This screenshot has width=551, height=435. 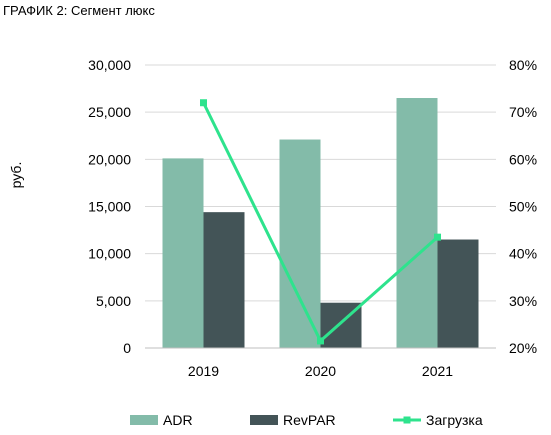 What do you see at coordinates (300, 243) in the screenshot?
I see `bar-adr-2020` at bounding box center [300, 243].